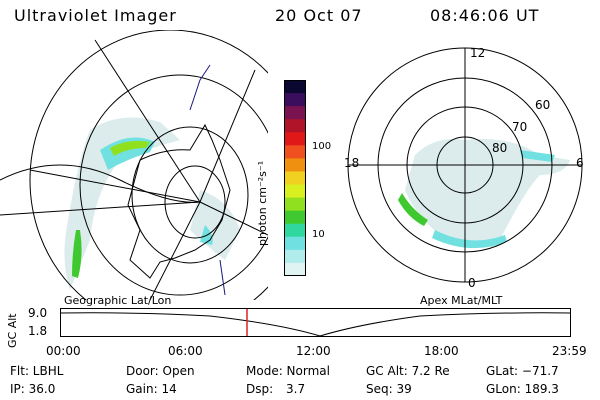 Image resolution: width=600 pixels, height=400 pixels. I want to click on mlt-label-18: 18, so click(352, 163).